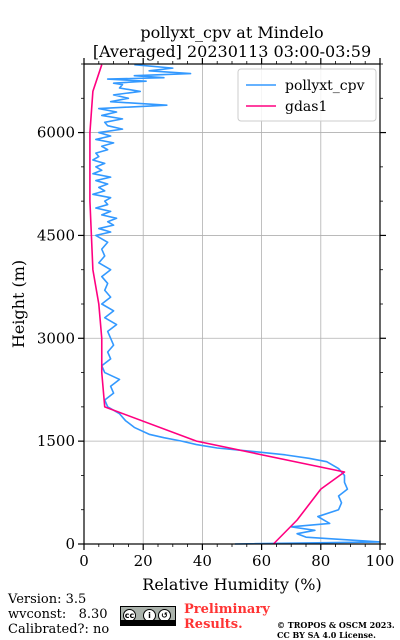 This screenshot has height=640, width=400. Describe the element at coordinates (227, 609) in the screenshot. I see `preliminary-line-1: Preliminary` at that location.